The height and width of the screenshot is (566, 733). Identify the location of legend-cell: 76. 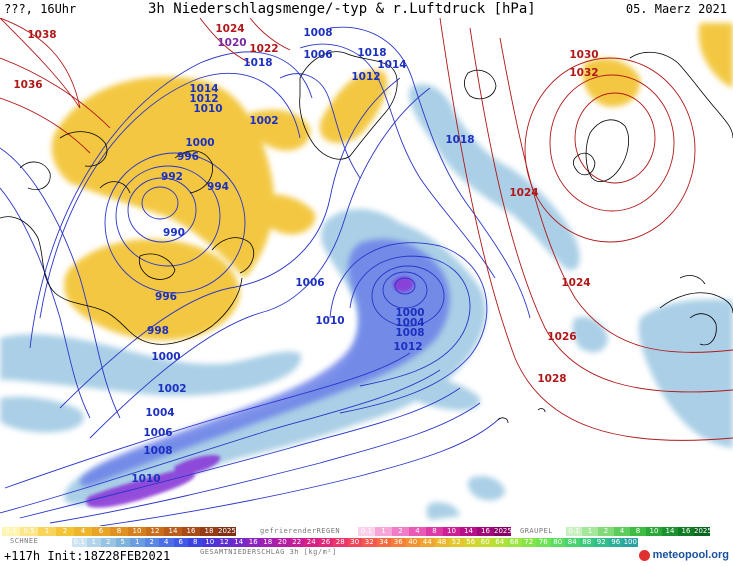
(543, 542).